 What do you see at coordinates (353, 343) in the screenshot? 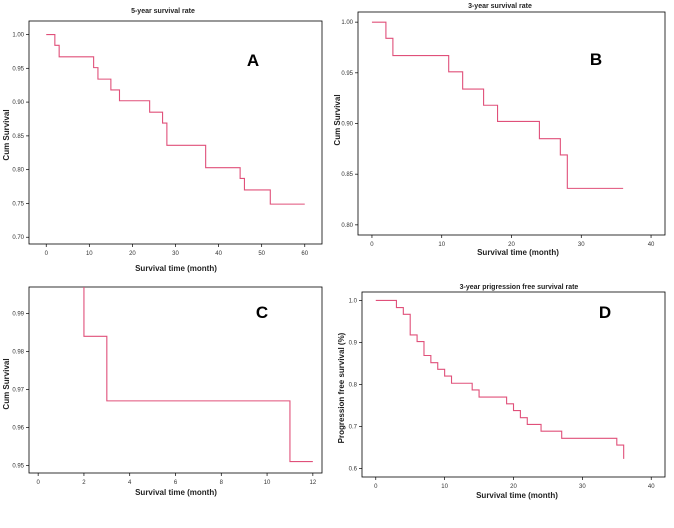
I see `panel-d-ytick-label: 0.9` at bounding box center [353, 343].